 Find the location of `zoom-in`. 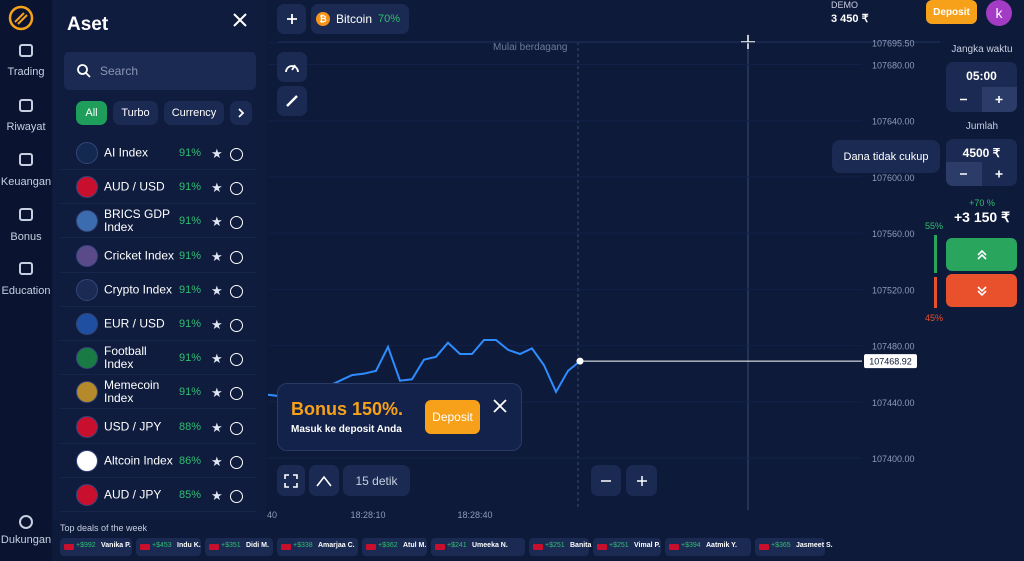

zoom-in is located at coordinates (641, 480).